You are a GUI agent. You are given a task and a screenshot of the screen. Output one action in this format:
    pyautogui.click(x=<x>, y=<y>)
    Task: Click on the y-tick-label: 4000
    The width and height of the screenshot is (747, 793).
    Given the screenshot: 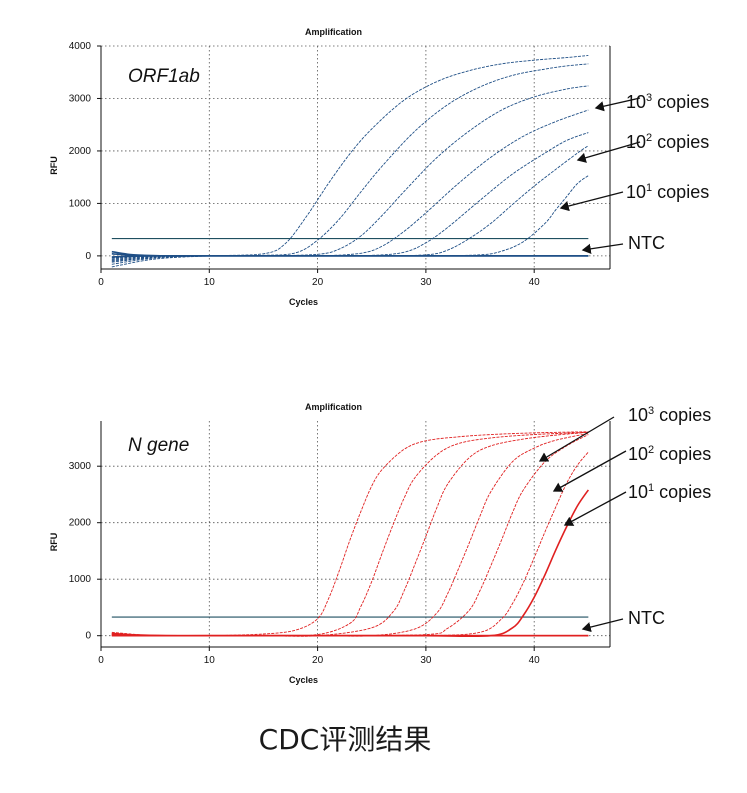 What is the action you would take?
    pyautogui.click(x=80, y=46)
    